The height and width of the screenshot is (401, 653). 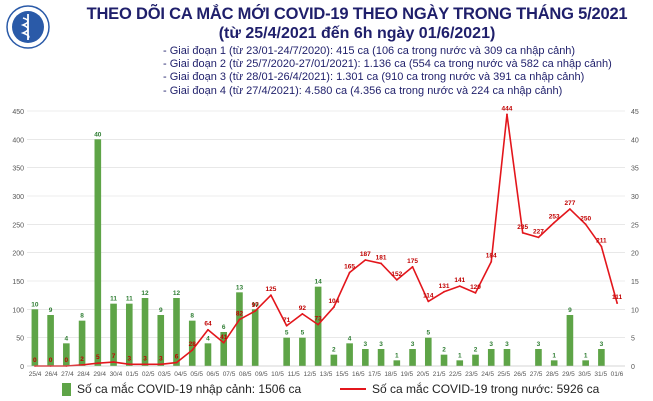 I want to click on y-left-tick-label: 100, so click(x=18, y=310).